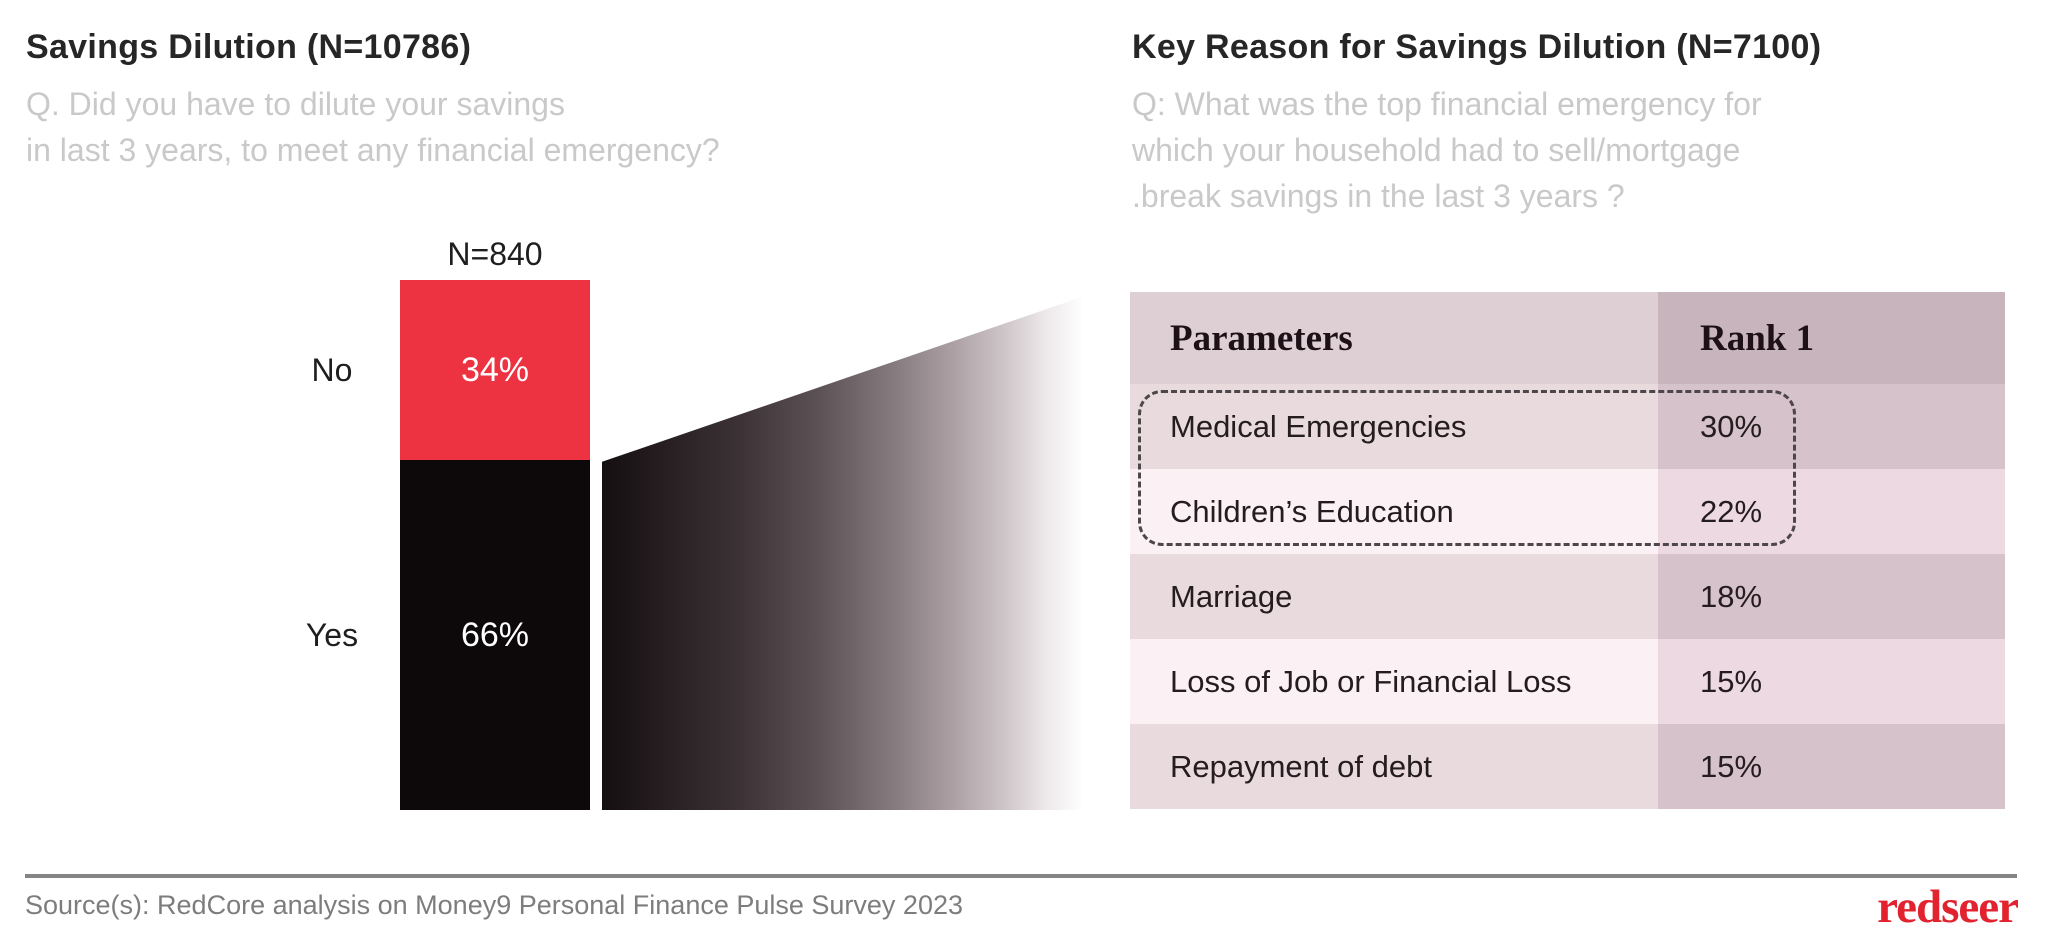  I want to click on table-row: Repayment of debt 15%, so click(1567, 766).